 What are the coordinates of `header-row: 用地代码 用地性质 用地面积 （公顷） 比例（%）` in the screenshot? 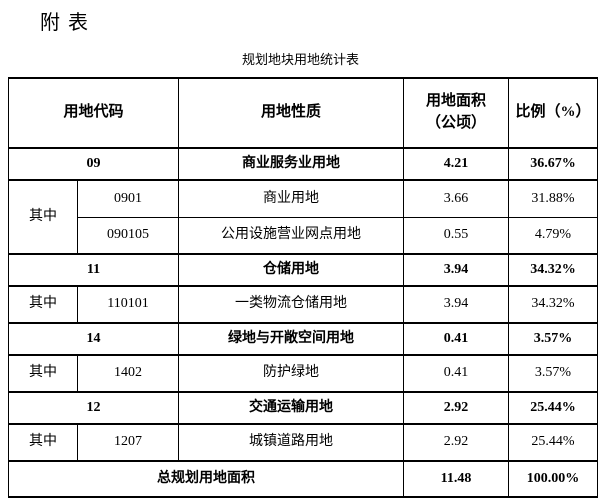 It's located at (303, 113).